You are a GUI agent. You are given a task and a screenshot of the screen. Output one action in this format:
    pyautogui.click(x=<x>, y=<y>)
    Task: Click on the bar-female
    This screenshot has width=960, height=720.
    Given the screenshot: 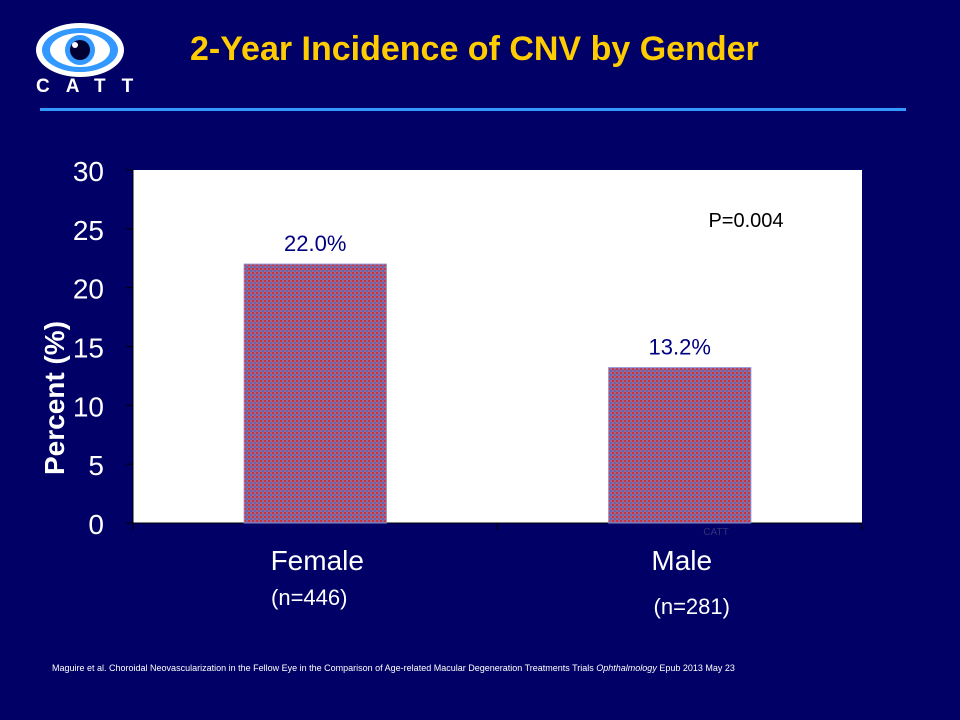 What is the action you would take?
    pyautogui.click(x=315, y=393)
    